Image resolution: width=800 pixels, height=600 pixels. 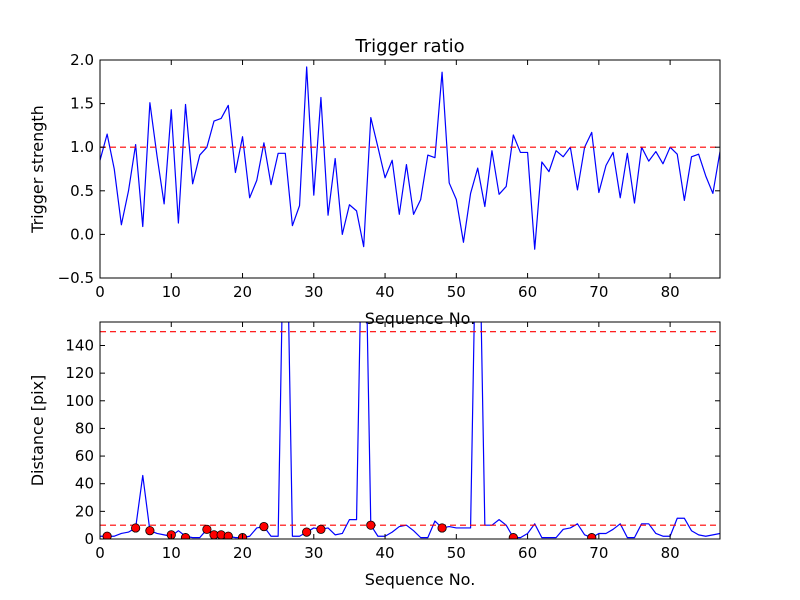 I want to click on y-tick-label: 1.0, so click(x=82, y=147).